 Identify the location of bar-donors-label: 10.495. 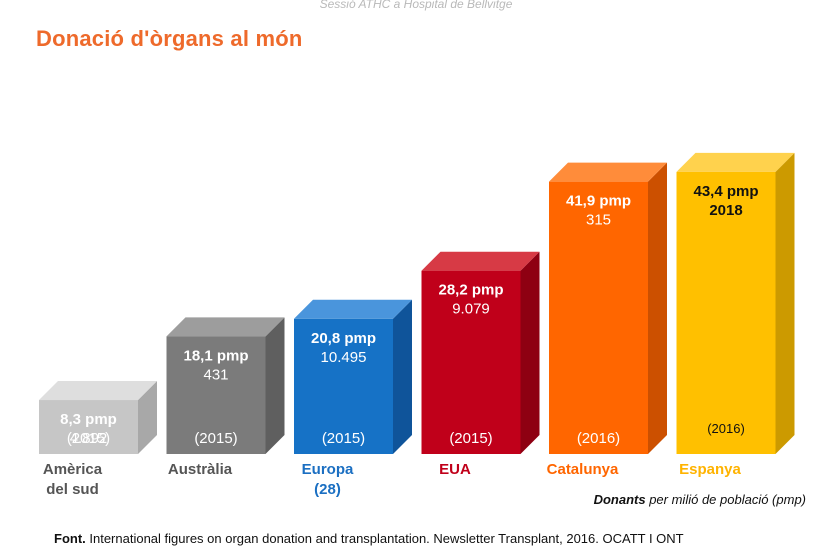
(344, 357).